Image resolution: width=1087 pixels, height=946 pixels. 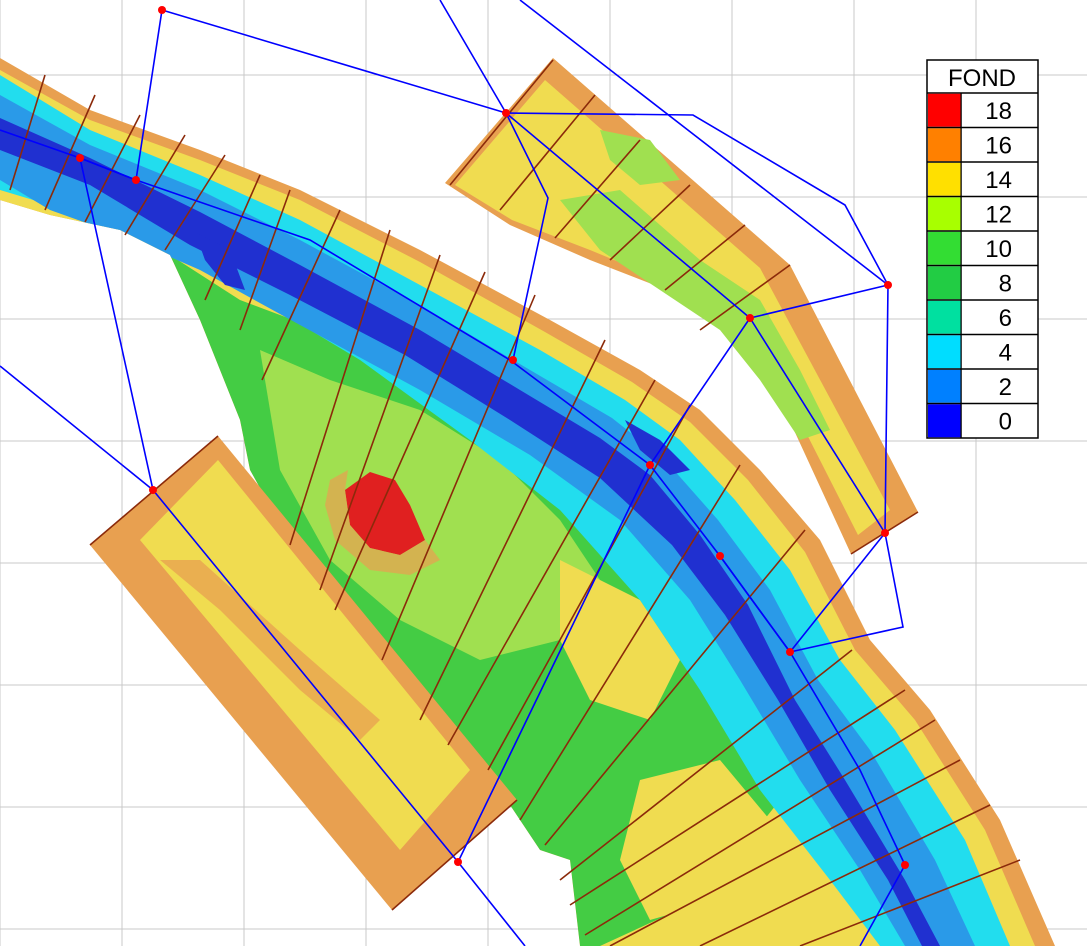 What do you see at coordinates (1005, 353) in the screenshot?
I see `legend-label: 4` at bounding box center [1005, 353].